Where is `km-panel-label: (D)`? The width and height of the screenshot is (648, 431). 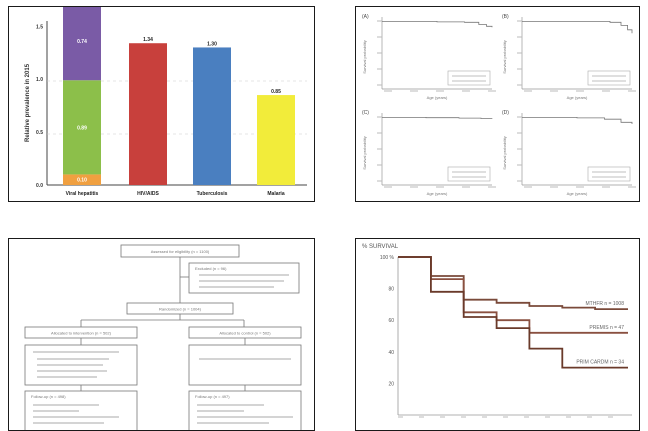 km-panel-label: (D) is located at coordinates (505, 113).